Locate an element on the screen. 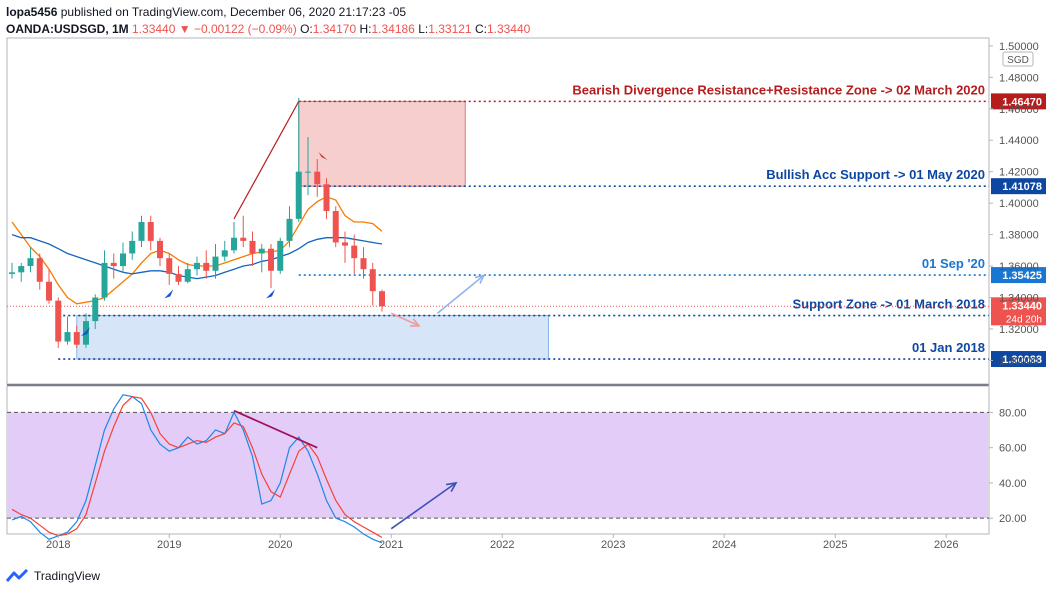 The width and height of the screenshot is (1055, 596). time-tick-label: 2023 is located at coordinates (613, 545).